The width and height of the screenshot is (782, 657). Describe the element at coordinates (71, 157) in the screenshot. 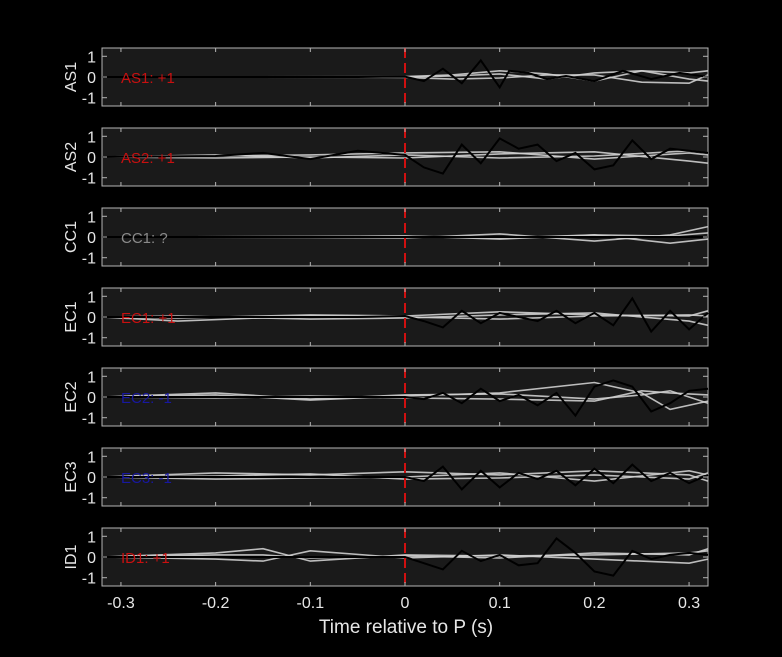

I see `station-axis-label: AS2` at that location.